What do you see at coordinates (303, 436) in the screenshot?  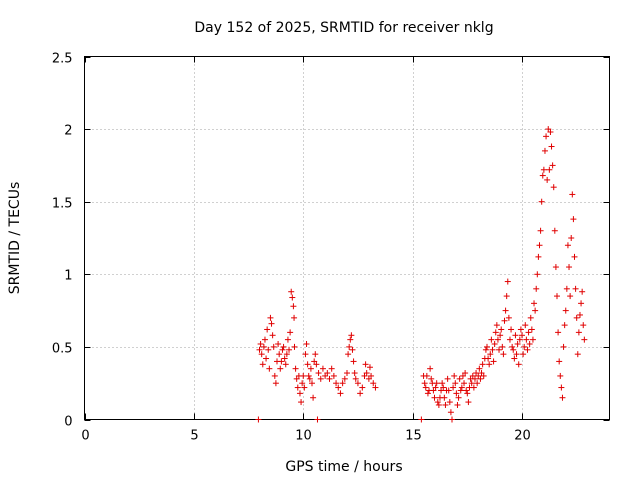 I see `x-tick-label: 10` at bounding box center [303, 436].